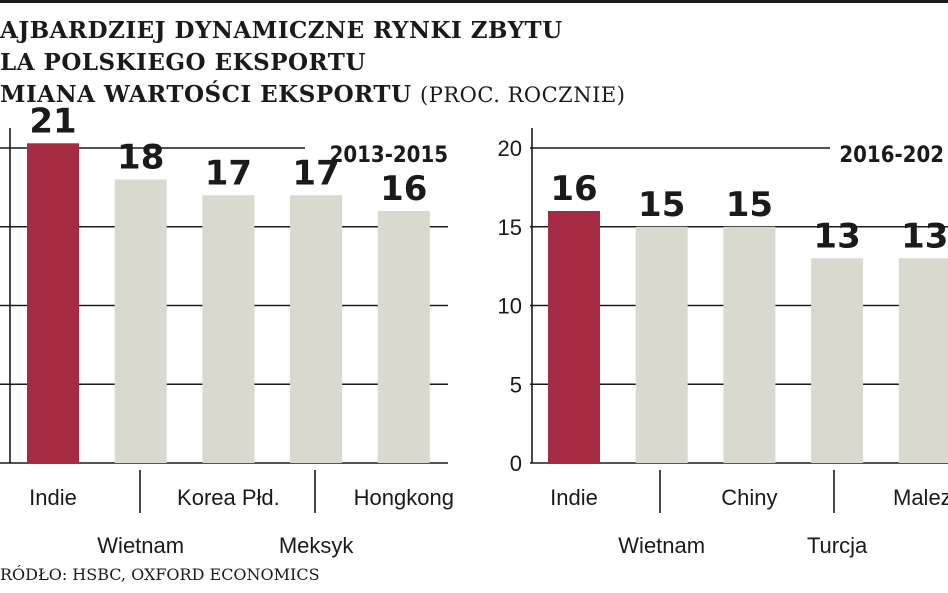 The image size is (948, 593). I want to click on panel-title: 2016-202, so click(891, 155).